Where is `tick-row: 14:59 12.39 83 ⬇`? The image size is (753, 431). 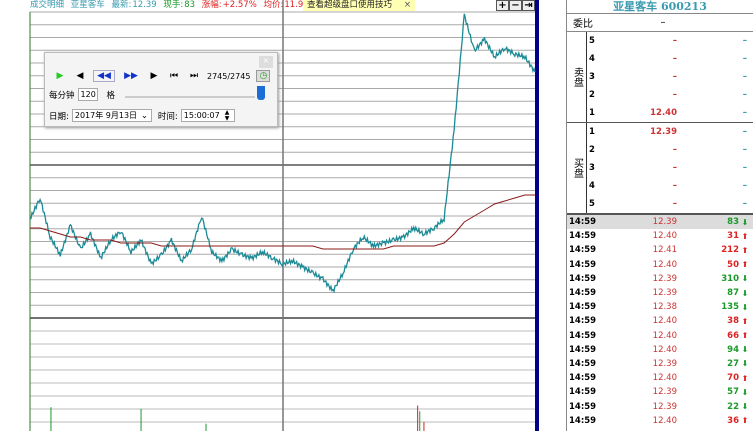 tick-row: 14:59 12.39 83 ⬇ is located at coordinates (660, 222).